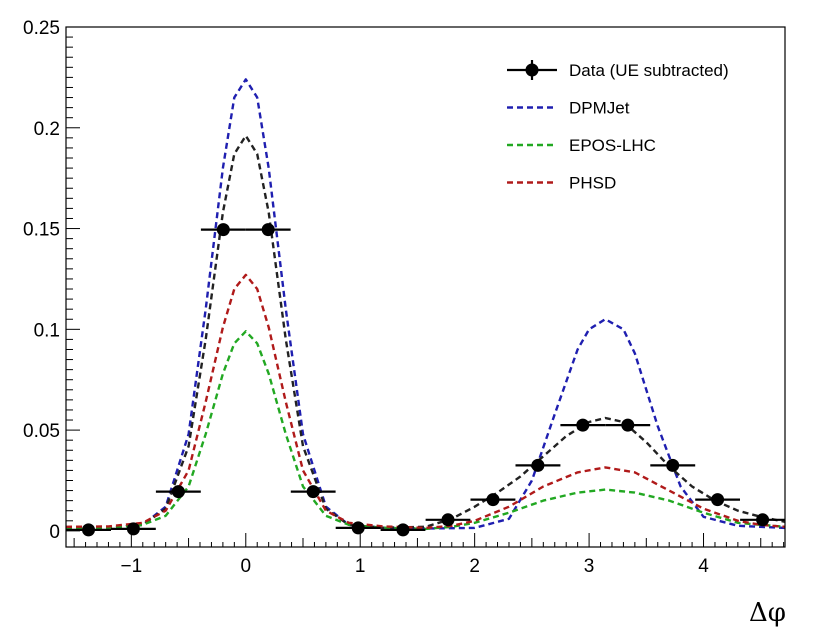 Image resolution: width=823 pixels, height=636 pixels. What do you see at coordinates (41, 230) in the screenshot?
I see `y-tick-label: 0.15` at bounding box center [41, 230].